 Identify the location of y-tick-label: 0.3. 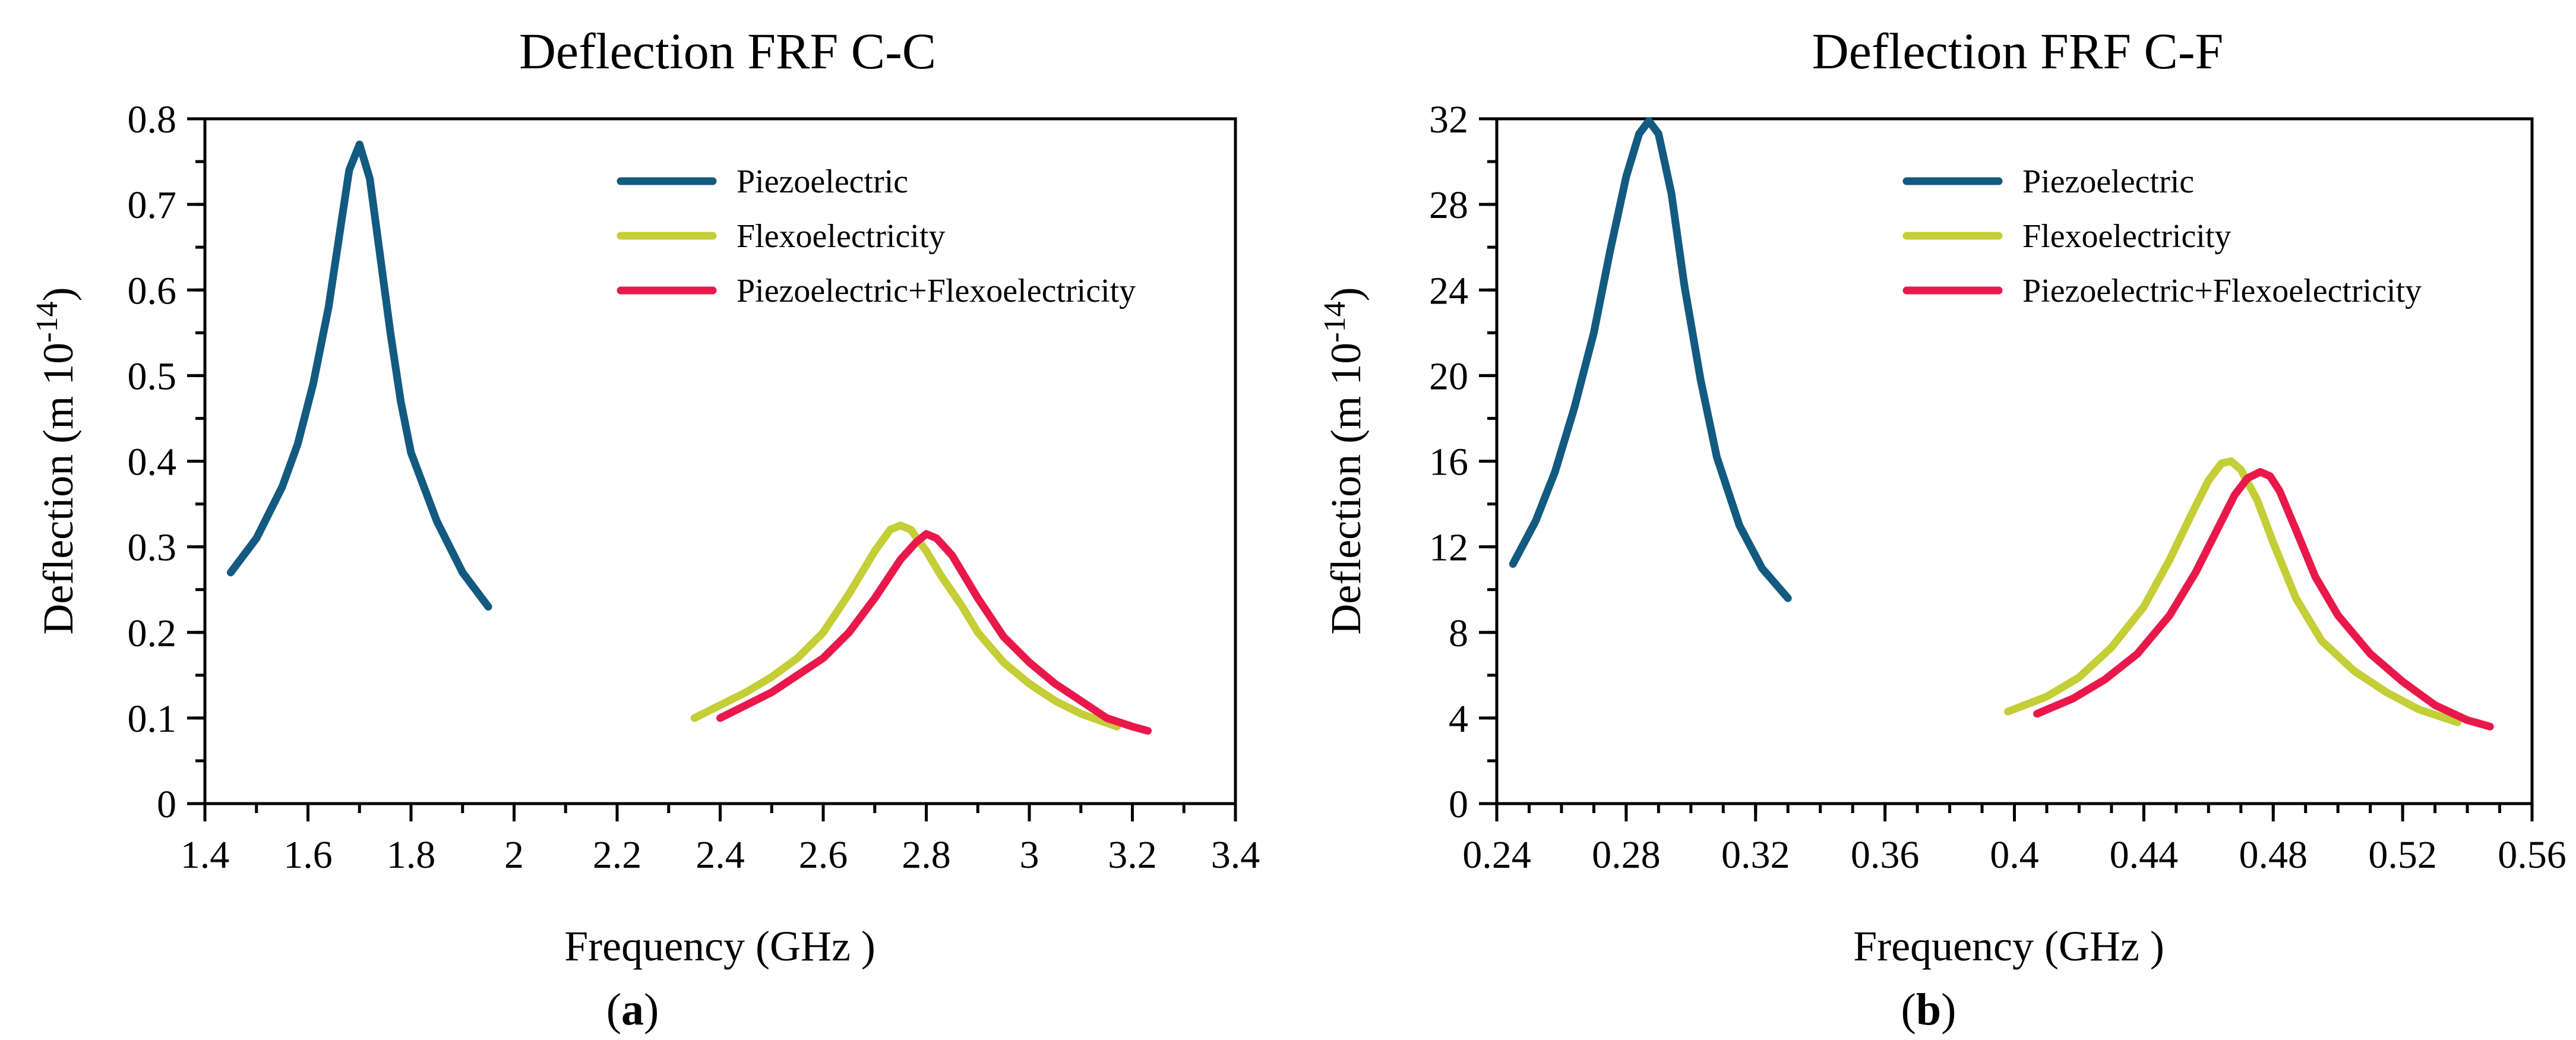
(152, 548).